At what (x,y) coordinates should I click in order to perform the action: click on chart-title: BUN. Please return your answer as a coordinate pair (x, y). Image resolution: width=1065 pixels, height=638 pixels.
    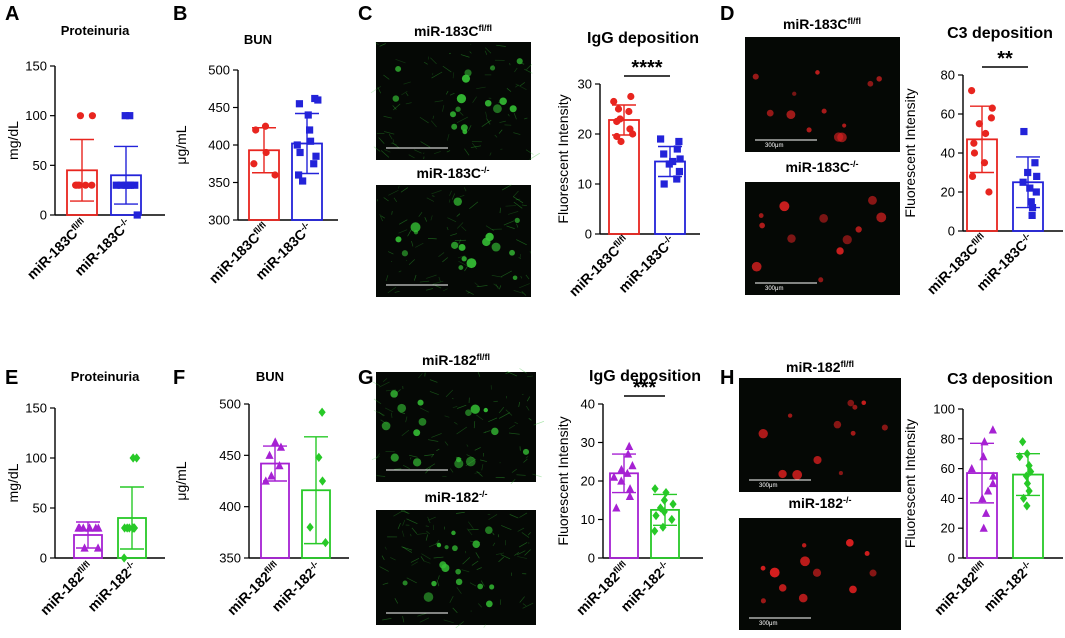
    Looking at the image, I should click on (270, 376).